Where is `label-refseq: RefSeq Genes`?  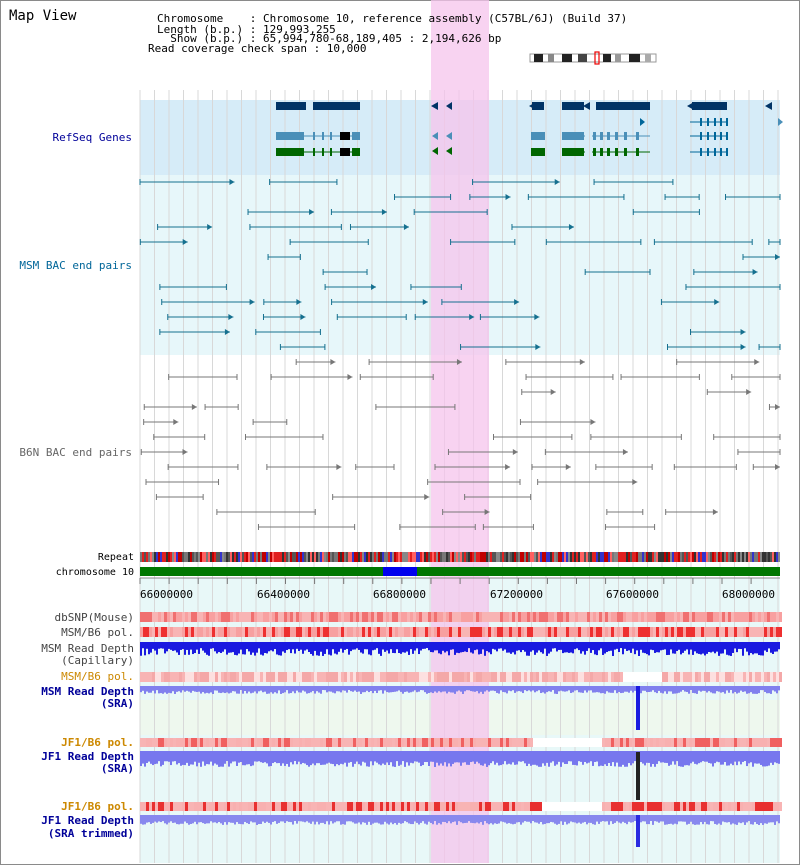 label-refseq: RefSeq Genes is located at coordinates (92, 137).